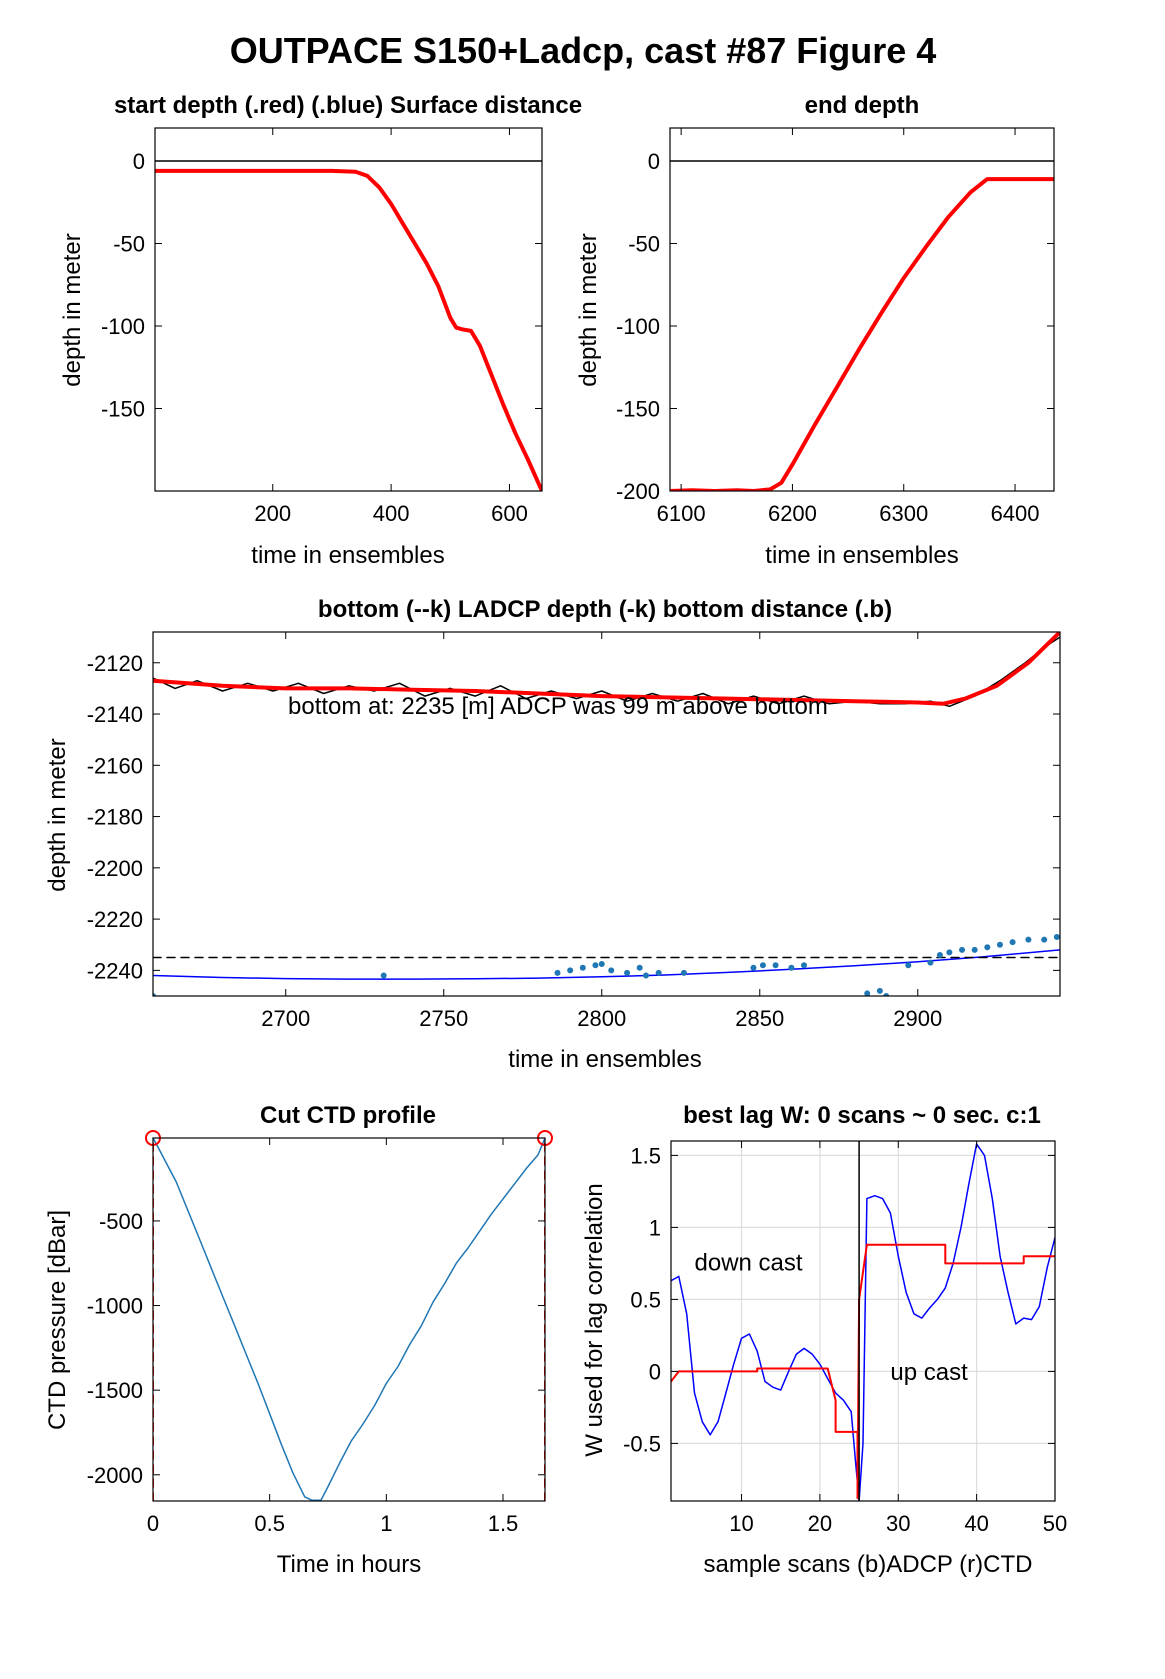 The height and width of the screenshot is (1679, 1165). Describe the element at coordinates (645, 1155) in the screenshot. I see `y-tick-label: 1.5` at that location.